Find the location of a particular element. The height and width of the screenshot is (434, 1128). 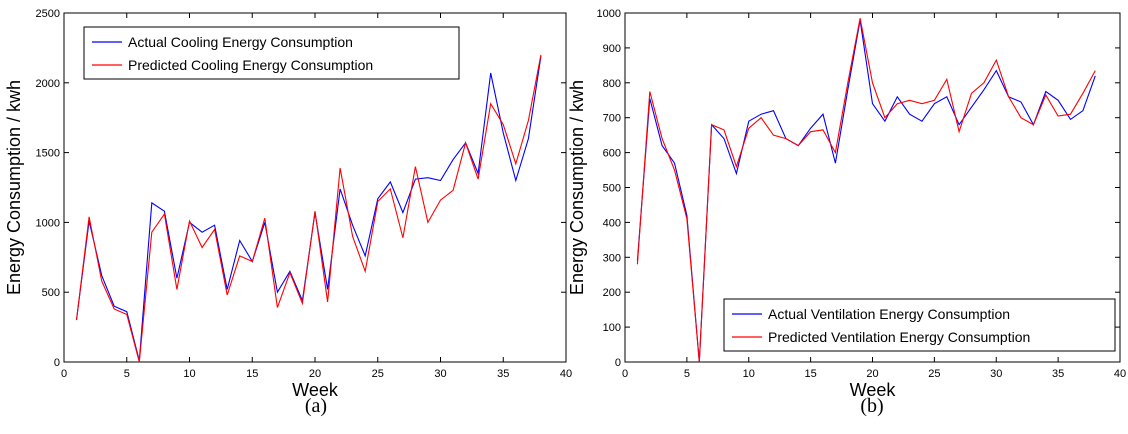

legend-entry: Predicted Ventilation Energy Consumption is located at coordinates (899, 337).